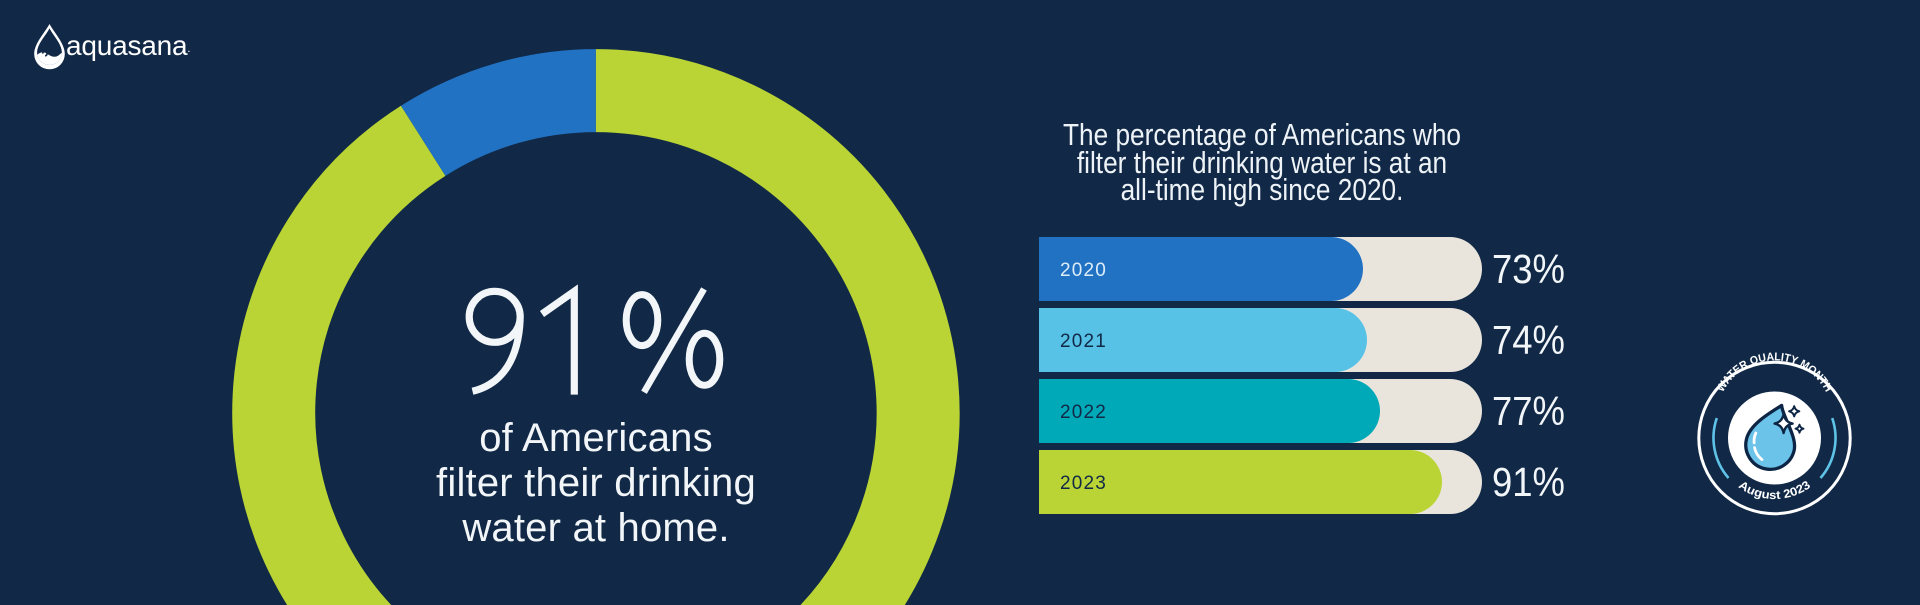 The width and height of the screenshot is (1920, 605). What do you see at coordinates (1774, 372) in the screenshot?
I see `svg-text: WATER QUALITY MONTH` at bounding box center [1774, 372].